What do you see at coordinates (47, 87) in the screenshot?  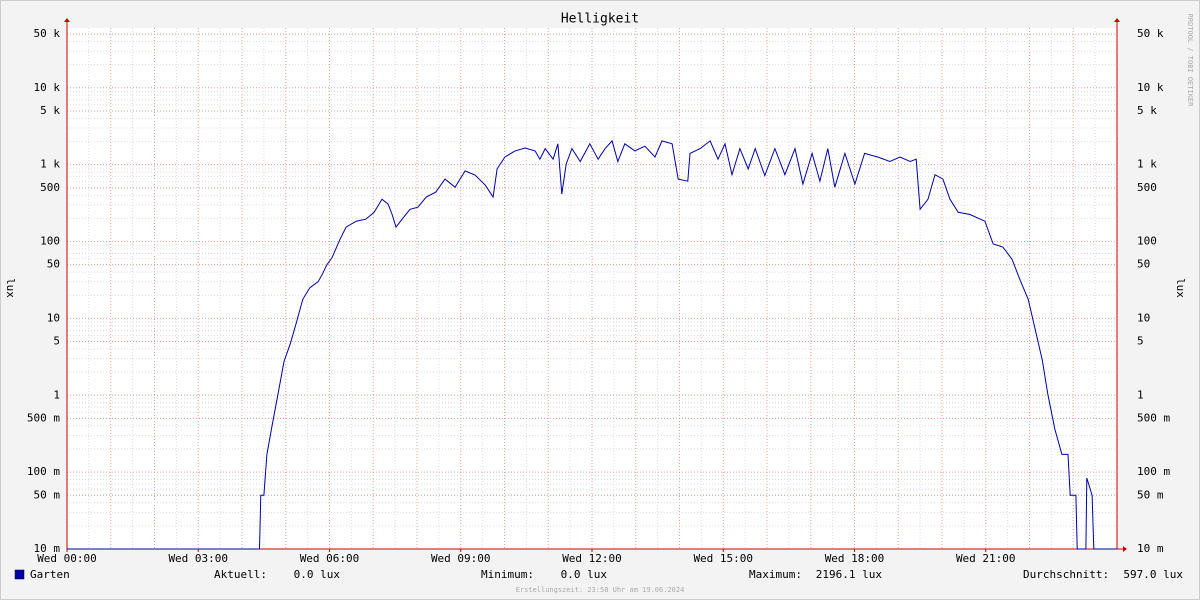 I see `y-tick-label: 10 k` at bounding box center [47, 87].